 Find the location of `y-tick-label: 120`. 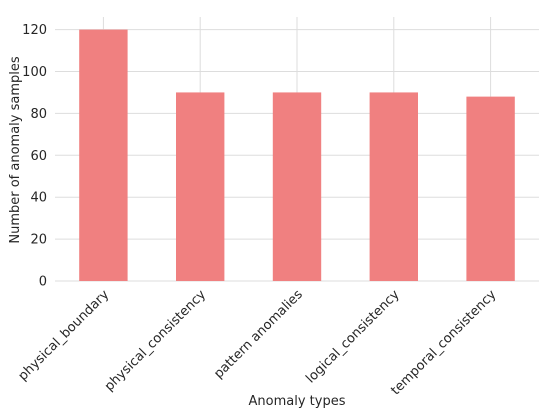

y-tick-label: 120 is located at coordinates (34, 30).